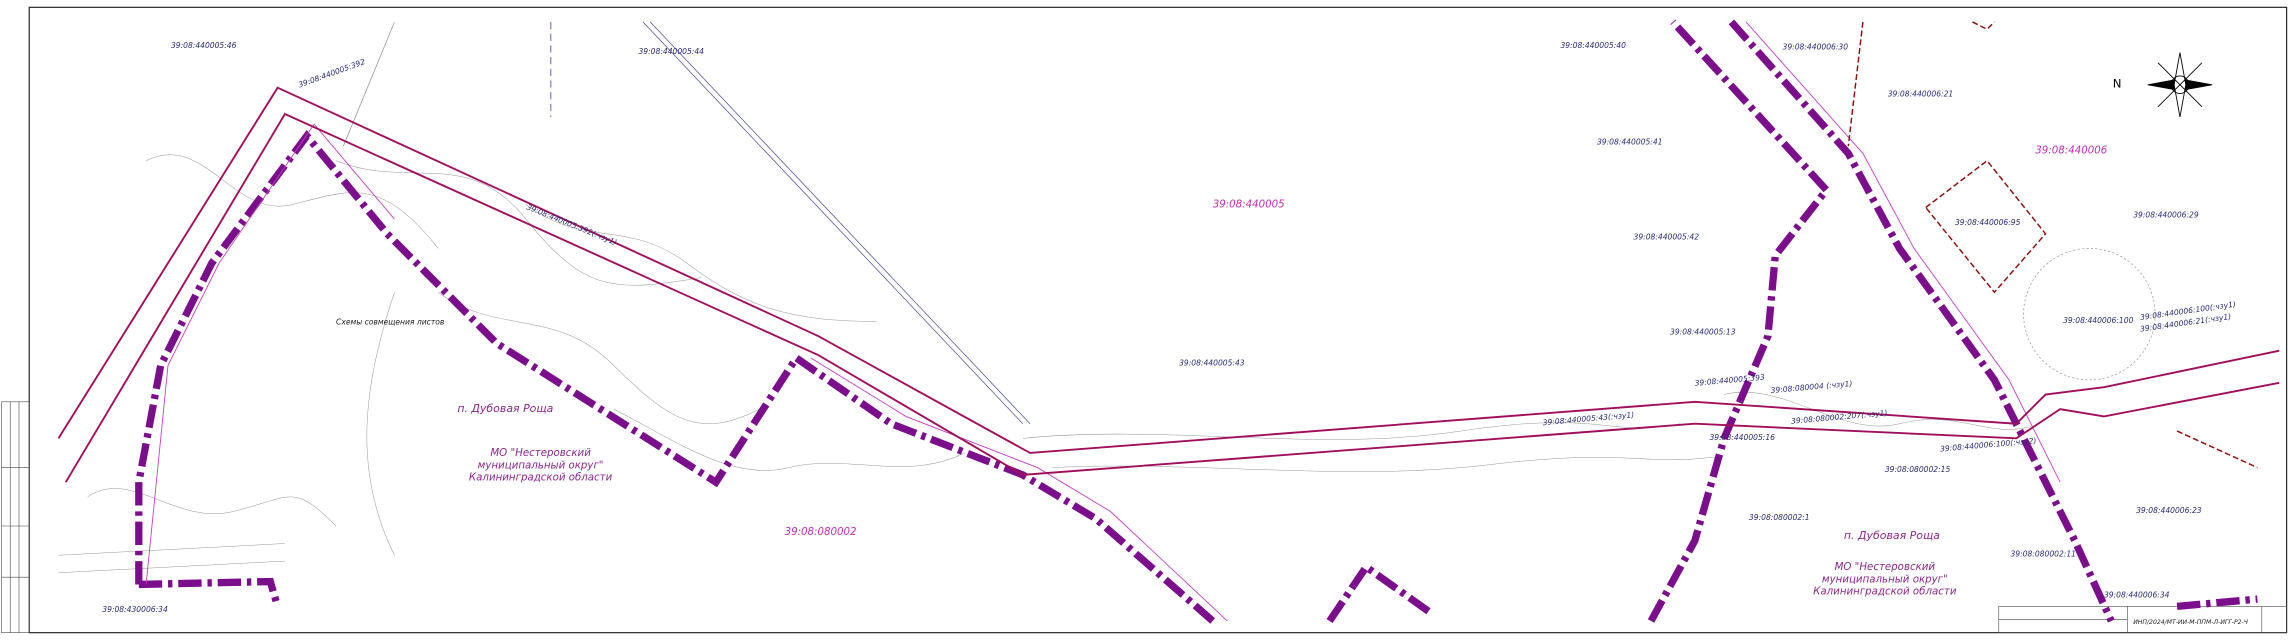  What do you see at coordinates (1703, 332) in the screenshot?
I see `parcel-number: 39:08:440005:13` at bounding box center [1703, 332].